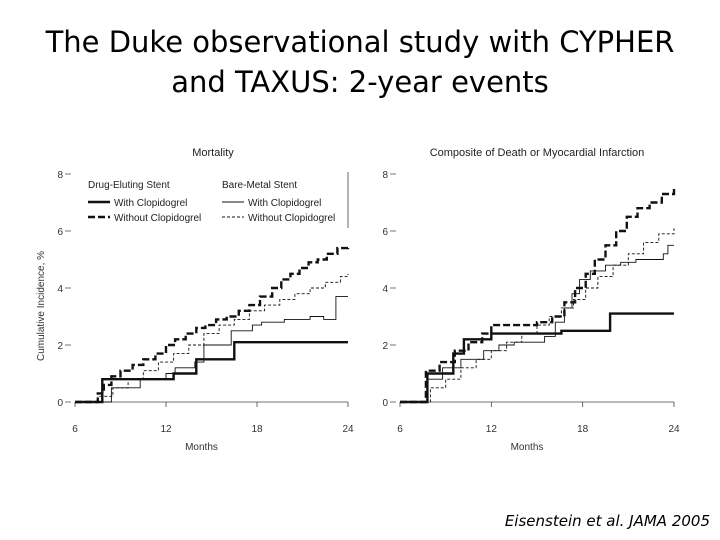 Image resolution: width=720 pixels, height=540 pixels. Describe the element at coordinates (385, 346) in the screenshot. I see `chart2-ytick-label: 2` at that location.